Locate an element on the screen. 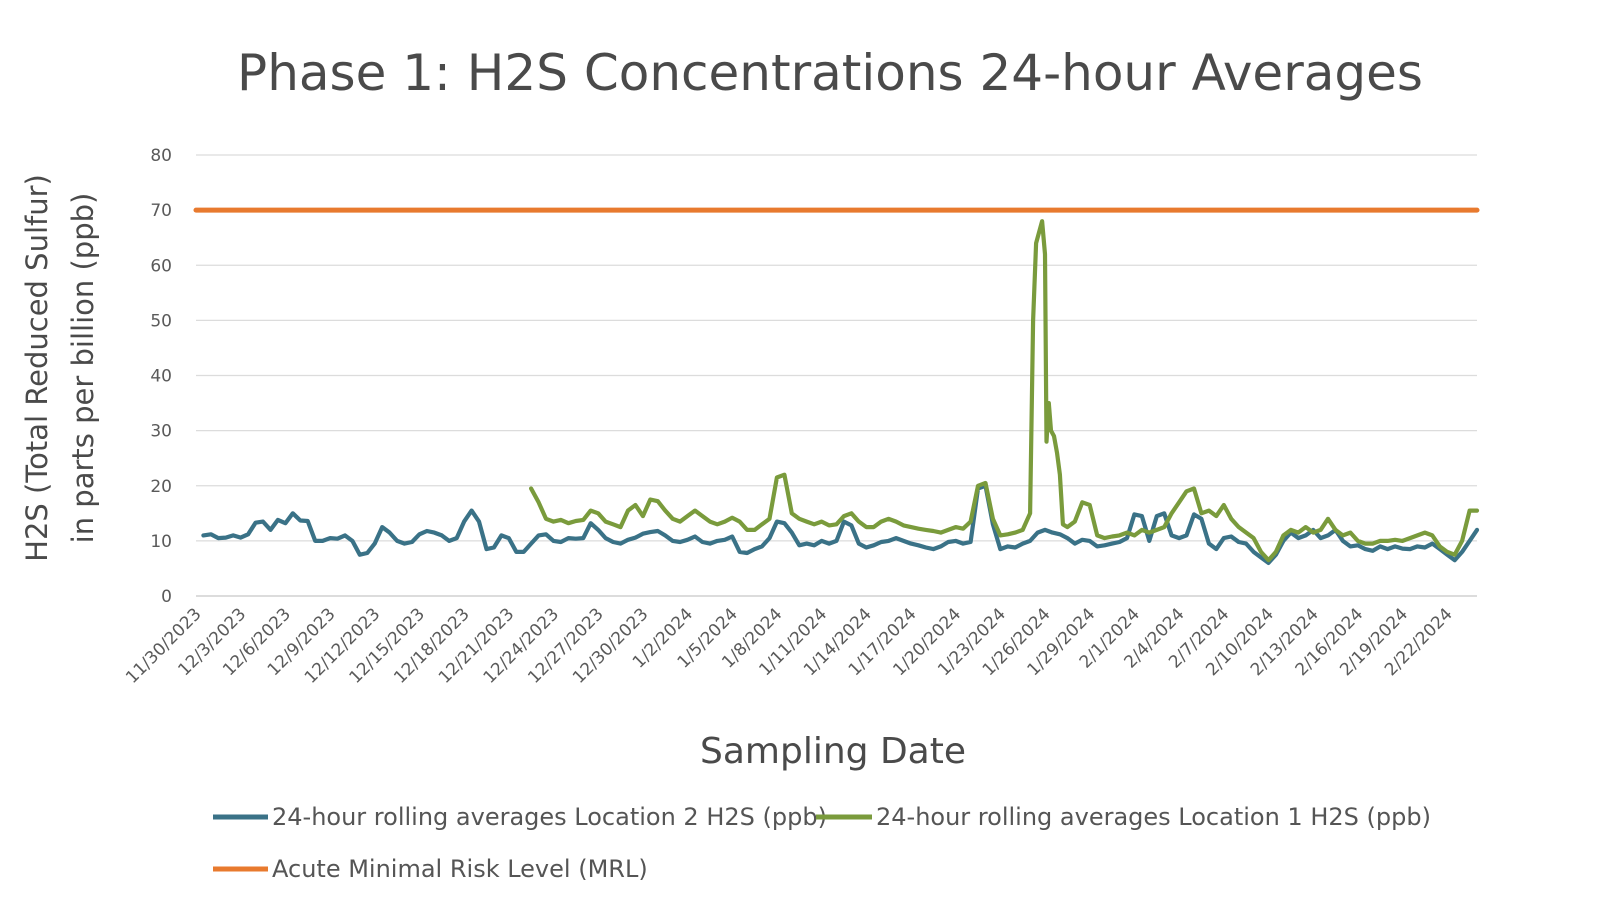 The image size is (1601, 900). y-axis-ticks: 0 10 20 30 40 50 60 70 80 is located at coordinates (161, 376).